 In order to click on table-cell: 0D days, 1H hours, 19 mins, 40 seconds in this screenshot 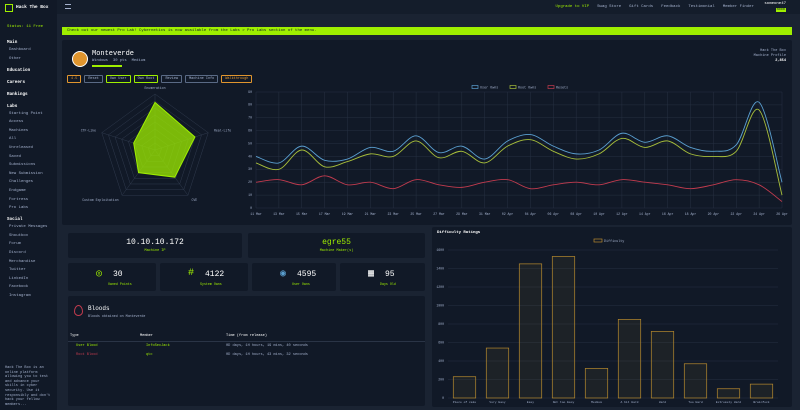, I will do `click(267, 346)`.